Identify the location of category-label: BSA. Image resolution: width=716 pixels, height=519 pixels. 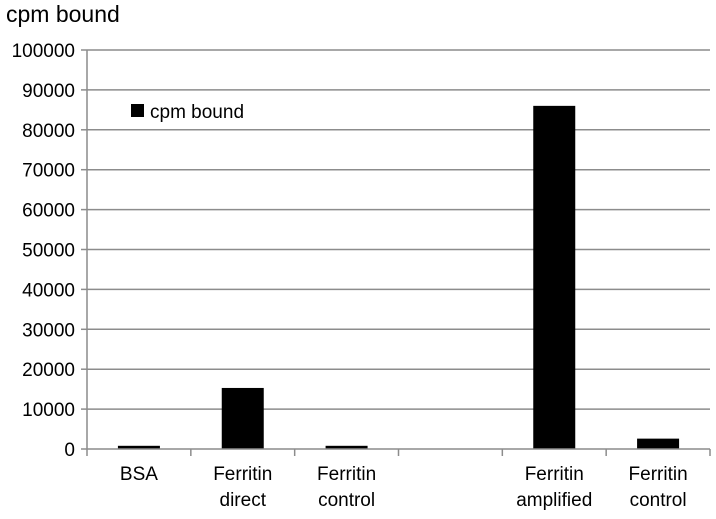
(139, 474).